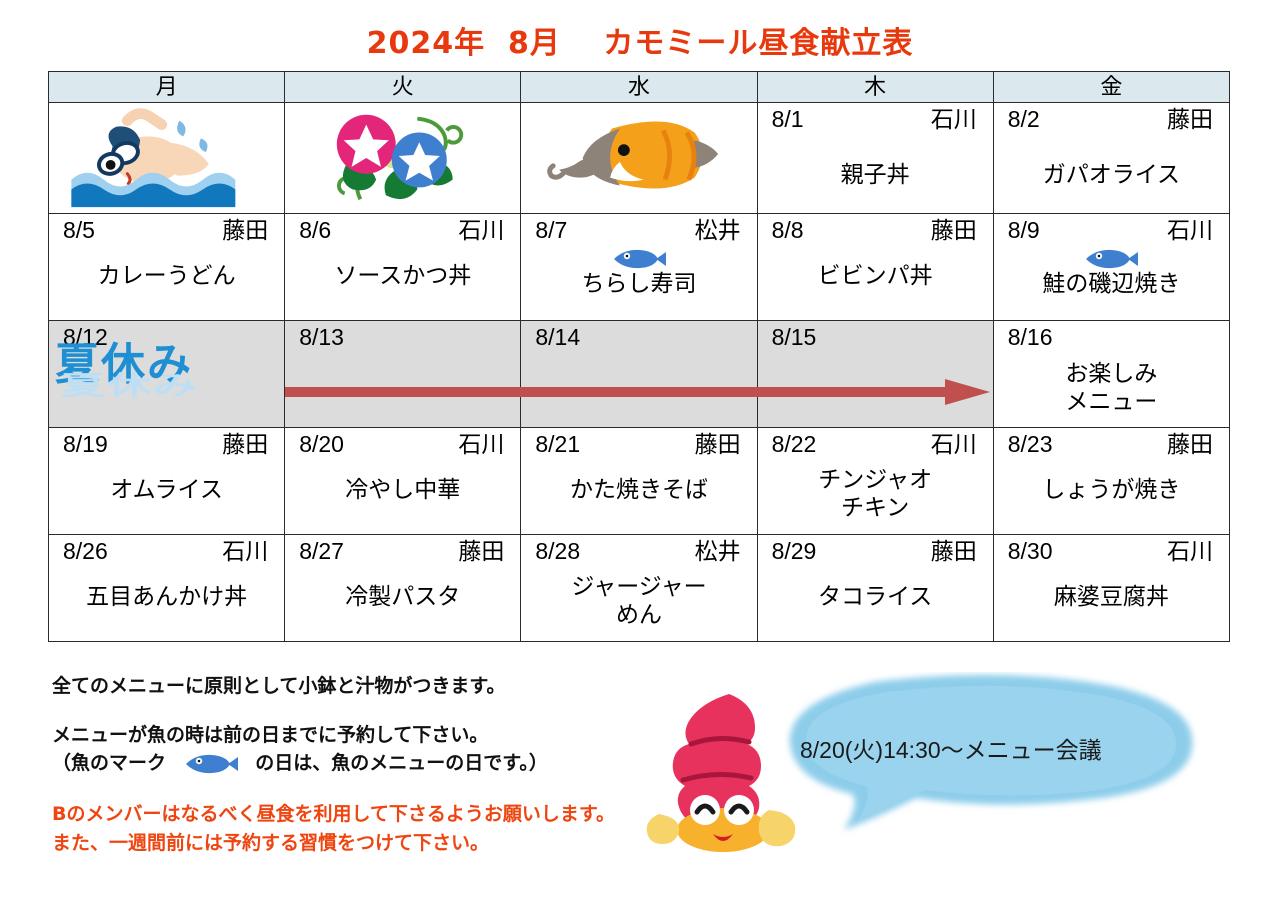  I want to click on calendar-cell-08-21: 8/21 藤田 かた焼きそば, so click(639, 481).